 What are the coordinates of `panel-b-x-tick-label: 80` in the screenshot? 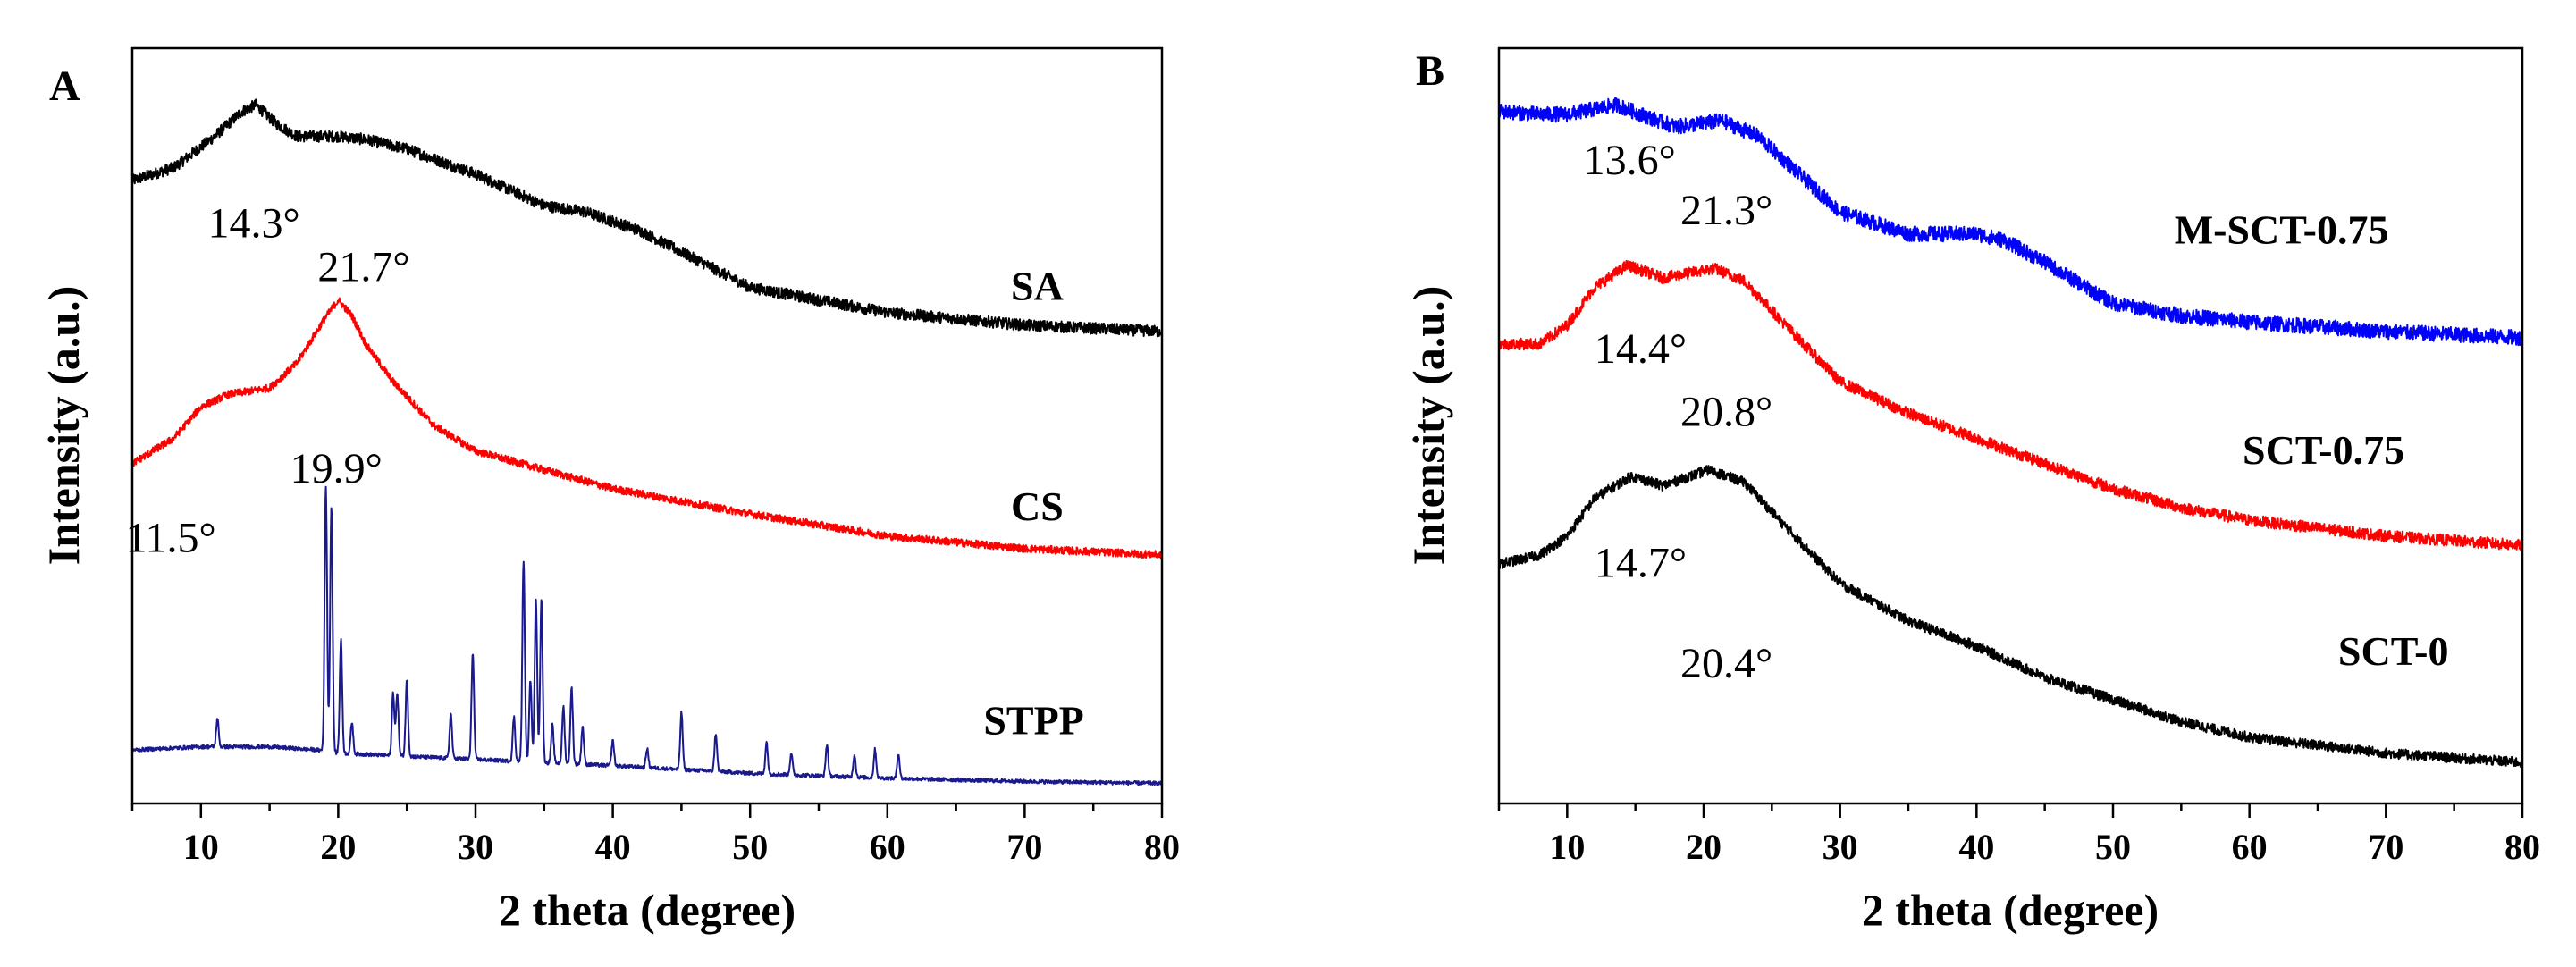 It's located at (2522, 847).